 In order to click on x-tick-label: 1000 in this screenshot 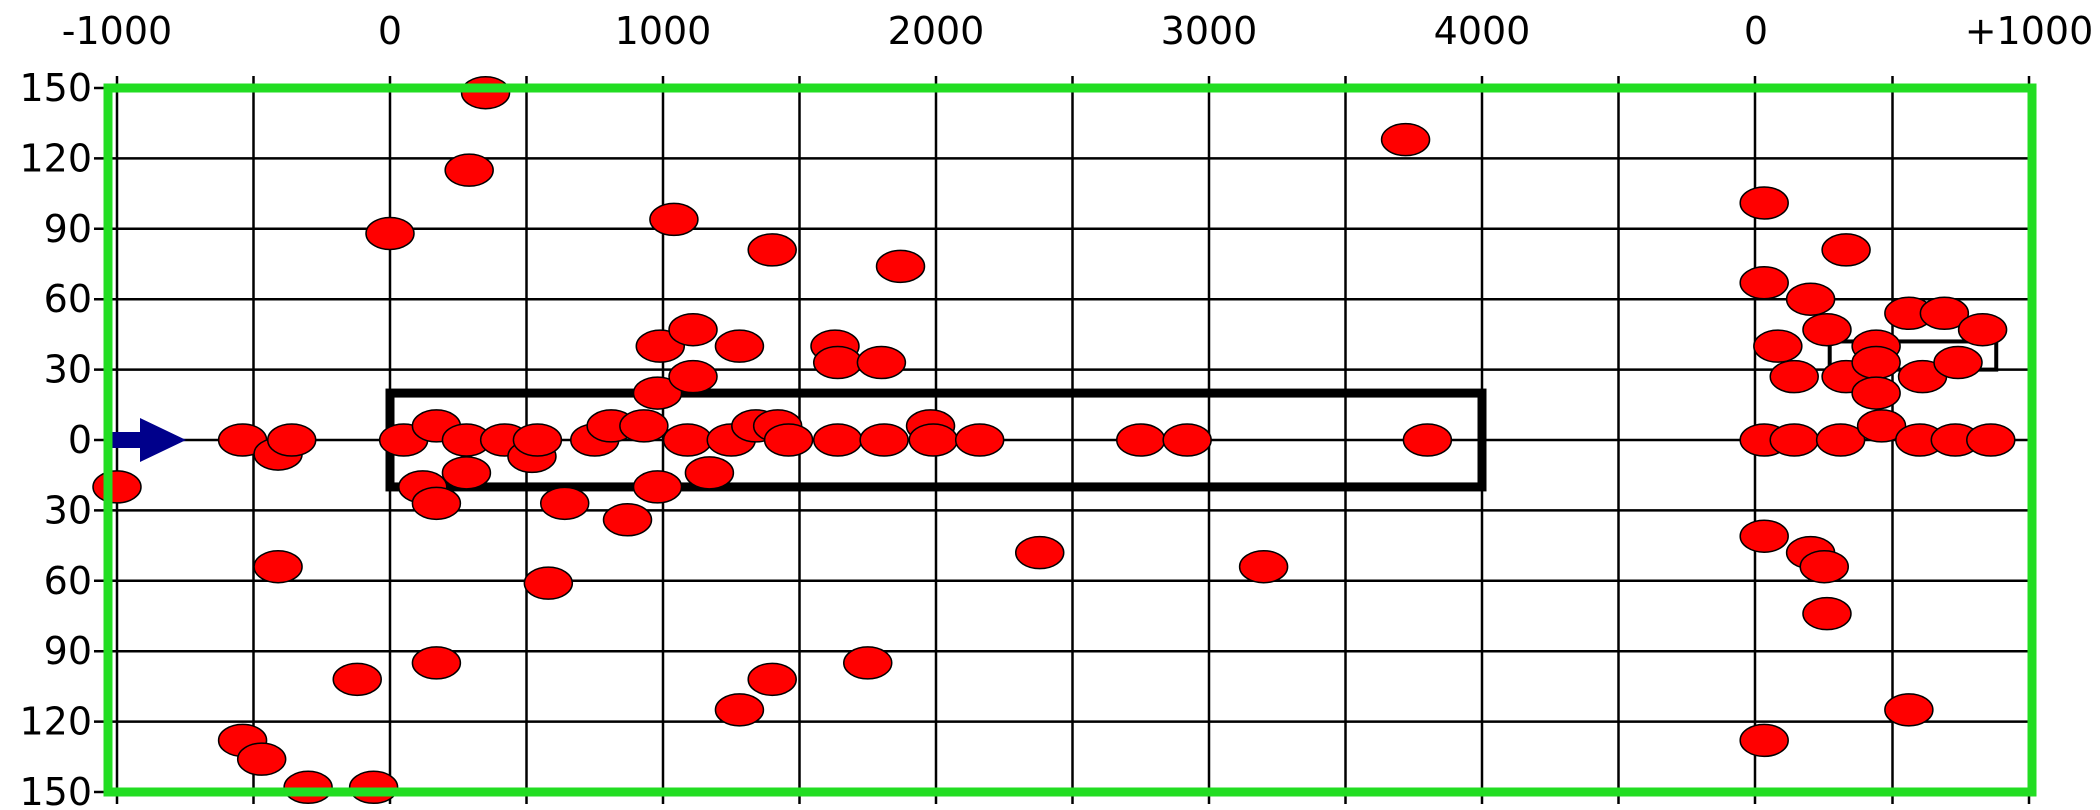, I will do `click(663, 31)`.